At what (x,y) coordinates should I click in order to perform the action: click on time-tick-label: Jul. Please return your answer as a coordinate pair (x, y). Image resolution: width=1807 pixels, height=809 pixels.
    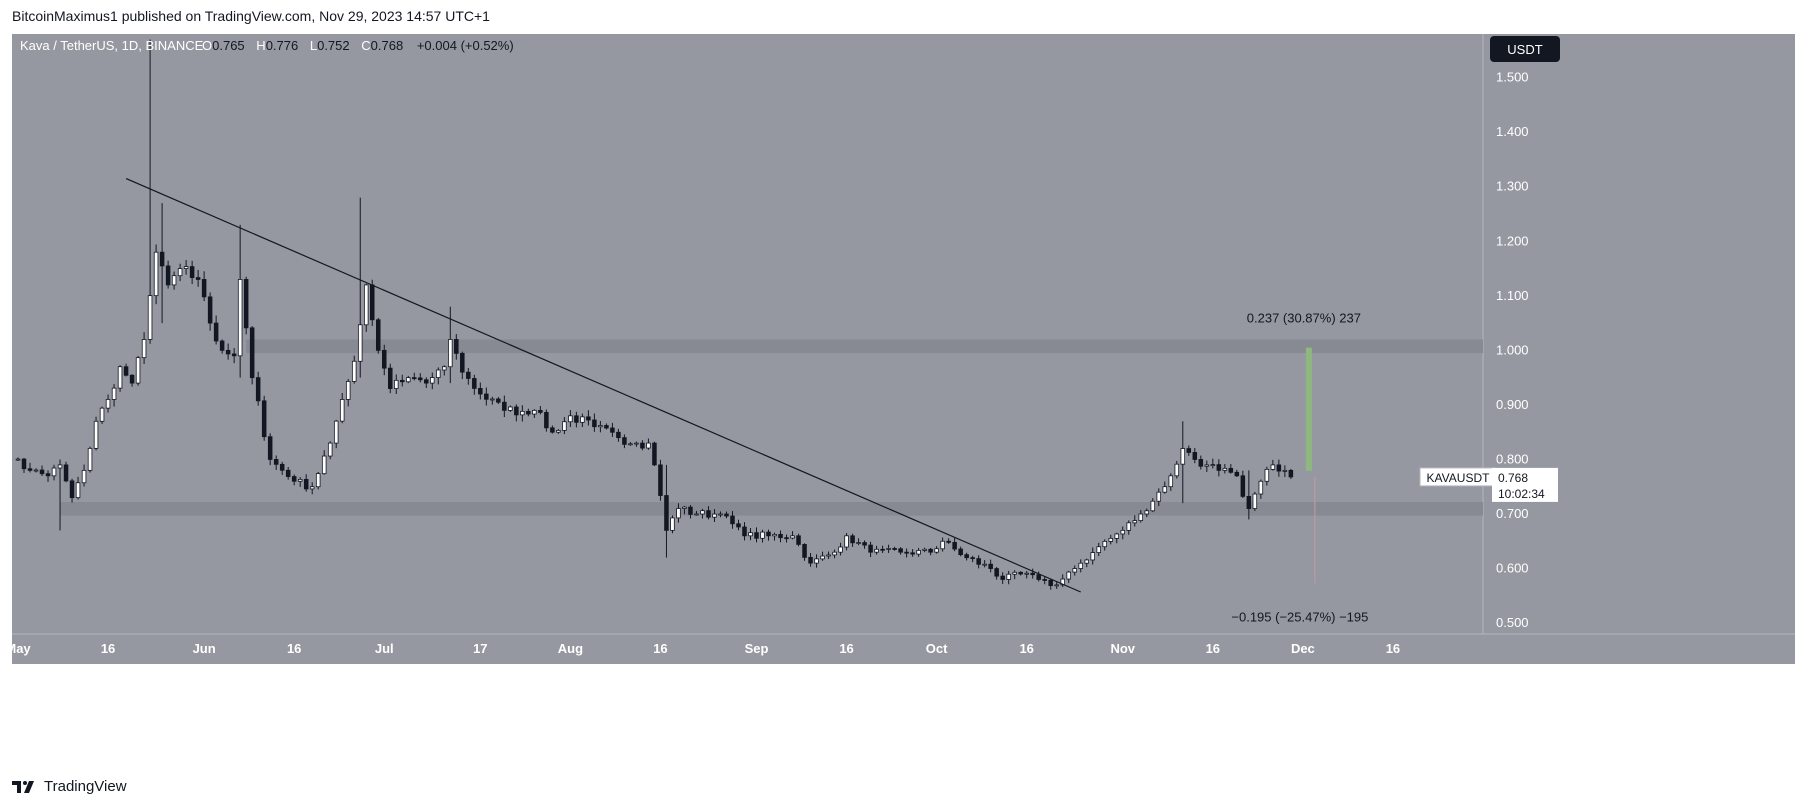
    Looking at the image, I should click on (384, 648).